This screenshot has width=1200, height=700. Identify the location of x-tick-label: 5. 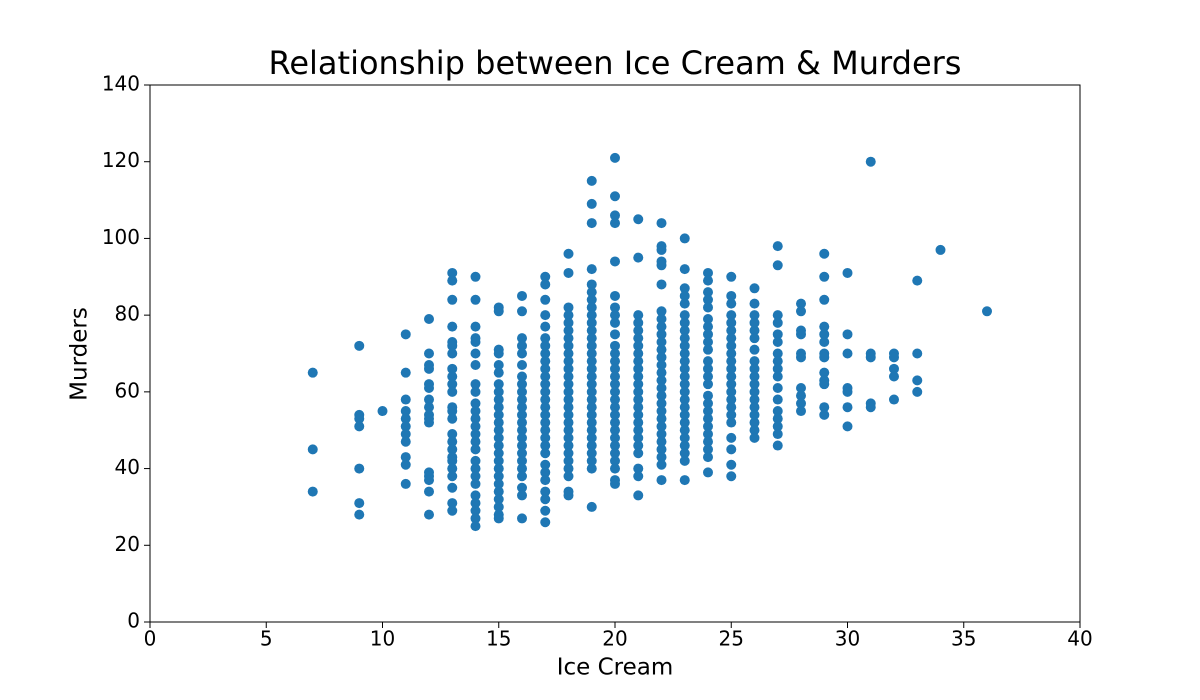
(266, 639).